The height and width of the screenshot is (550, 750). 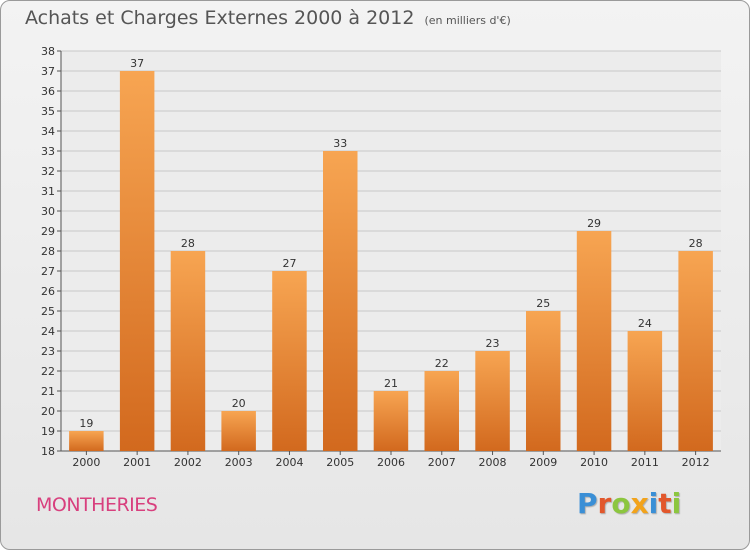 What do you see at coordinates (340, 143) in the screenshot?
I see `data-label-2005: 33` at bounding box center [340, 143].